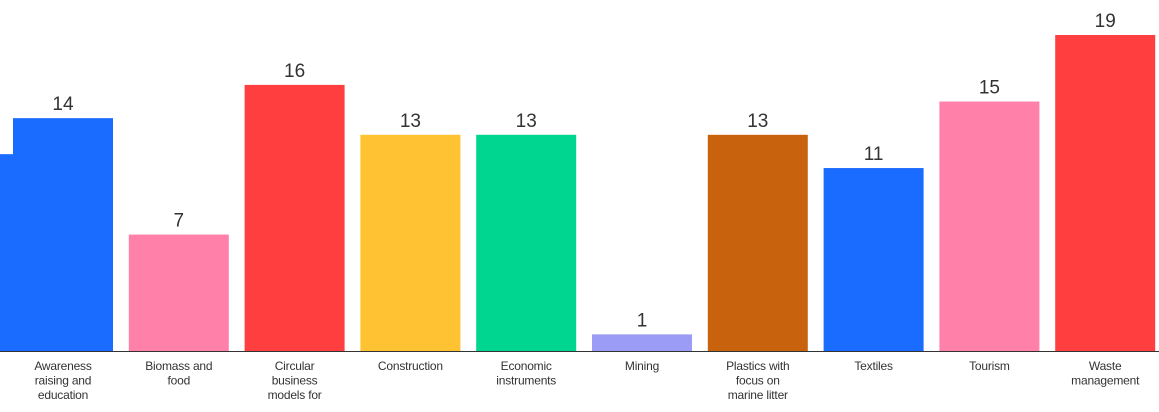 This screenshot has width=1159, height=412. Describe the element at coordinates (874, 154) in the screenshot. I see `bar-value-label: 11` at that location.